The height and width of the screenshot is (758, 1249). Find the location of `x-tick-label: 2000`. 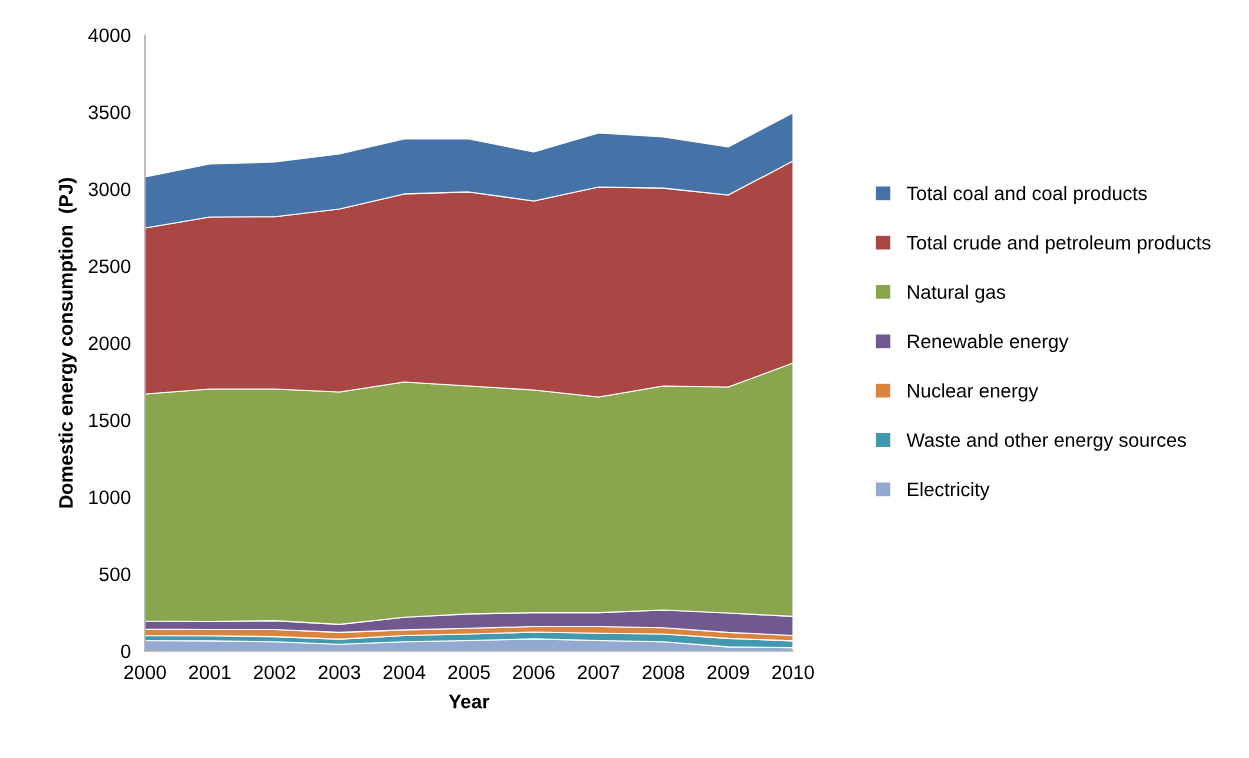

x-tick-label: 2000 is located at coordinates (145, 672).